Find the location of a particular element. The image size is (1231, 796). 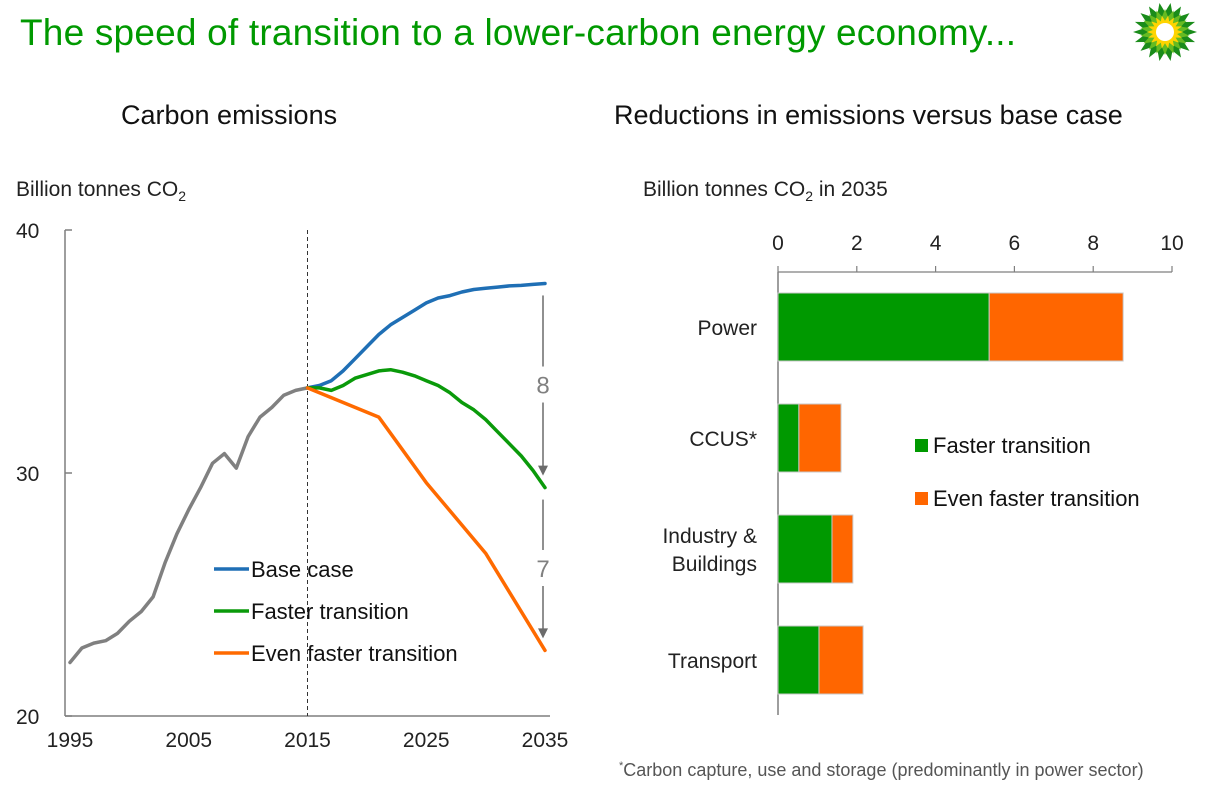

logo-center is located at coordinates (1165, 32).